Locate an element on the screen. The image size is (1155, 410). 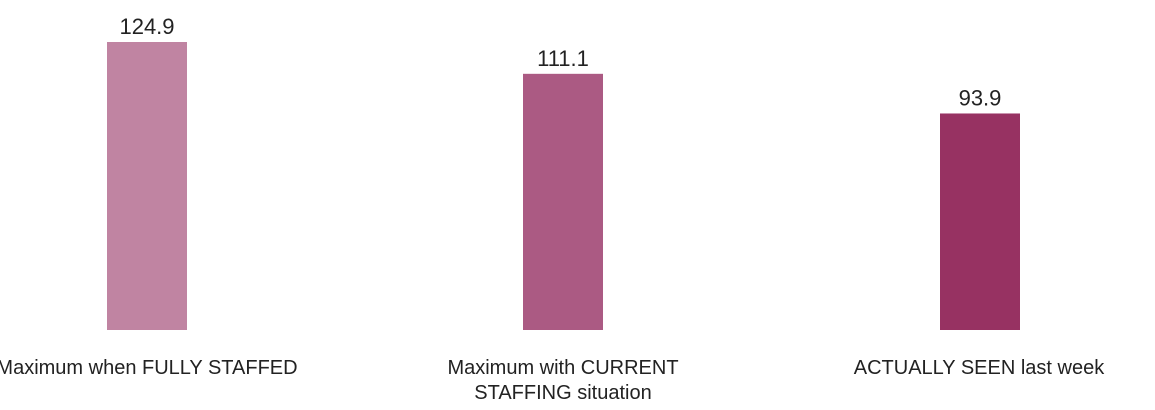
bar-current-staffing is located at coordinates (563, 202).